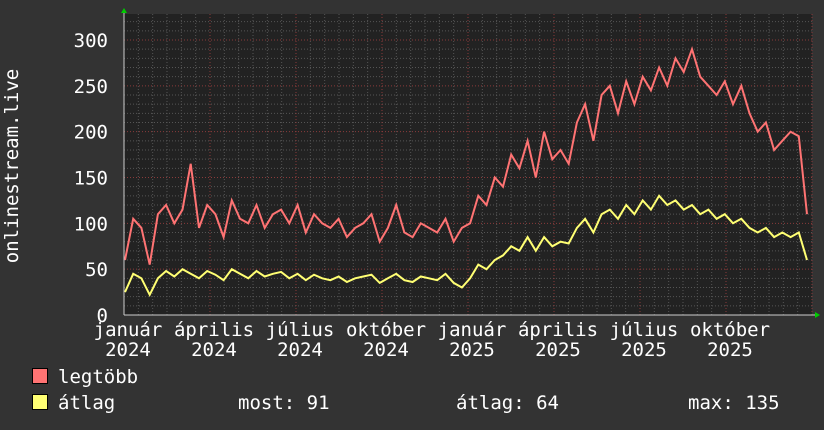 The image size is (824, 430). I want to click on stat-current: most: 91, so click(284, 403).